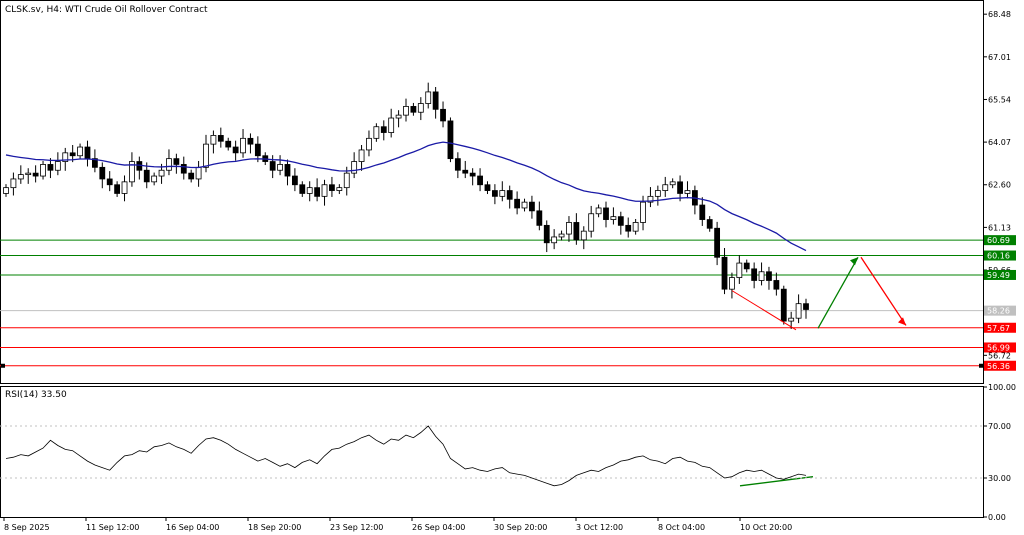 The height and width of the screenshot is (535, 1024). Describe the element at coordinates (999, 426) in the screenshot. I see `rsi-tick-label: 70.00` at that location.